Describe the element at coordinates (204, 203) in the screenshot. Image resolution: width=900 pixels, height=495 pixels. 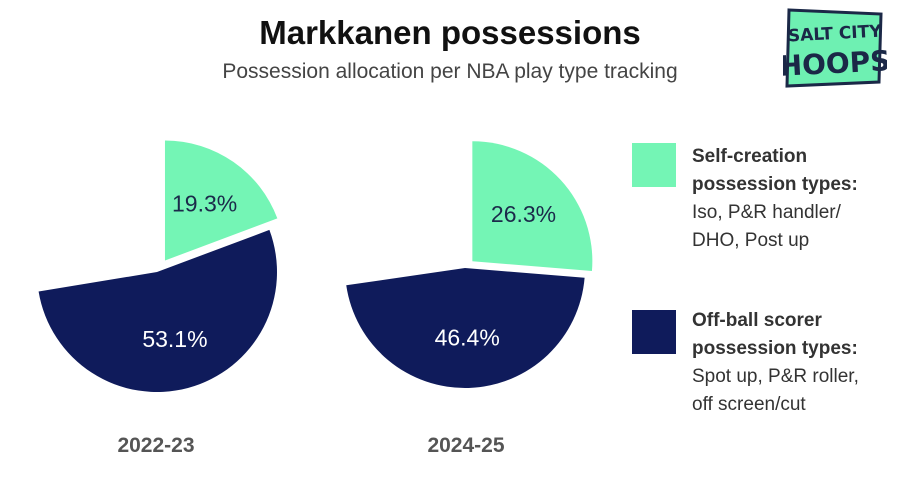
I see `pie-label-self-creation-2022-23: 19.3%` at that location.